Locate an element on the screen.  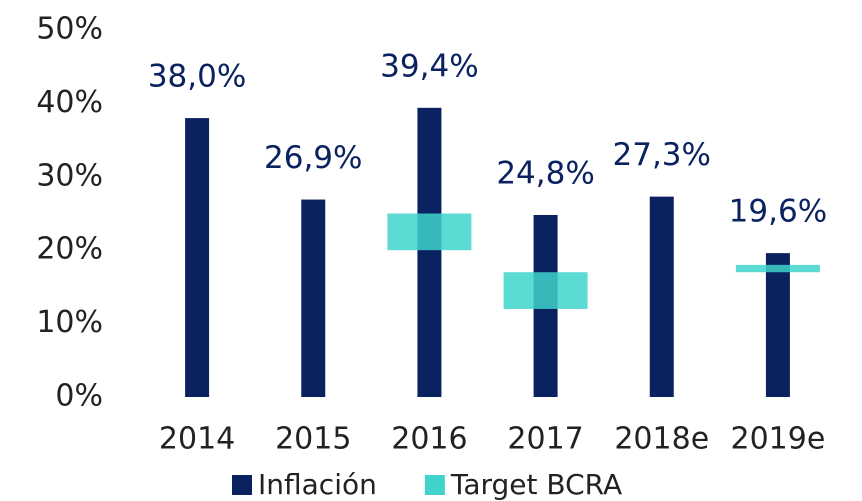
y-tick-label: 40% is located at coordinates (69, 102).